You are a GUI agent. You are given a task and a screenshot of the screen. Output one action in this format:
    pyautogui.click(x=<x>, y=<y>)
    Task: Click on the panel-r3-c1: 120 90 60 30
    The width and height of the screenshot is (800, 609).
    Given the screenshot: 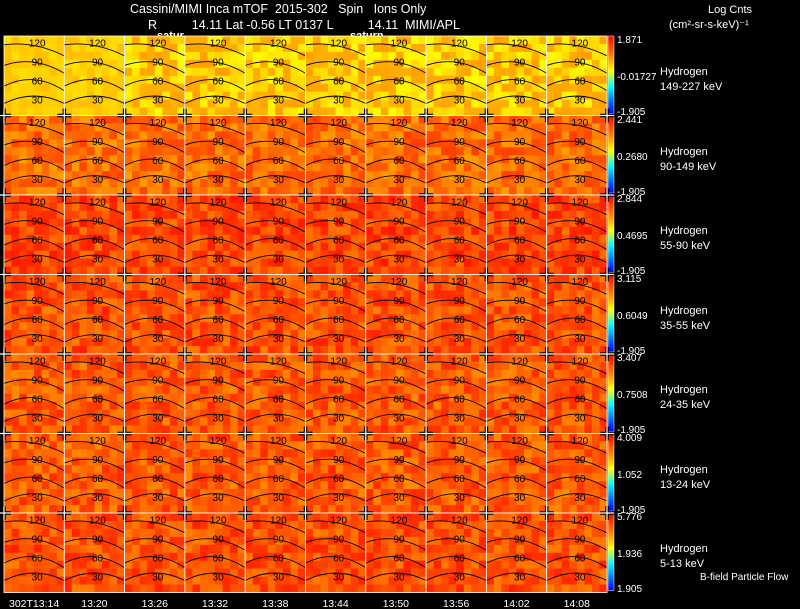 What is the action you would take?
    pyautogui.click(x=94, y=314)
    